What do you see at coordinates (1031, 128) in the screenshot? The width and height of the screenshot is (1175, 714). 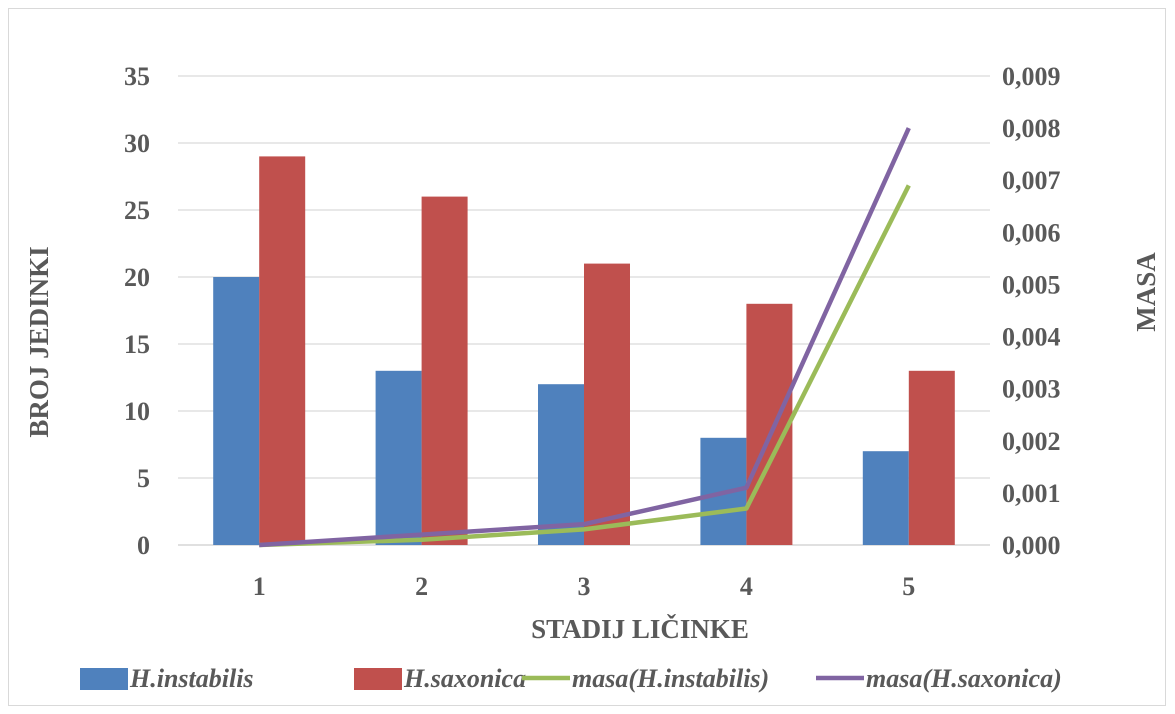 I see `right-tick-label: 0,008` at bounding box center [1031, 128].